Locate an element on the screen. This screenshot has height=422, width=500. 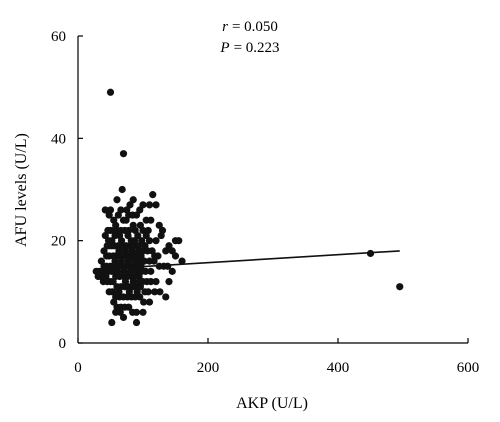
p-value: = 0.223 is located at coordinates (257, 48).